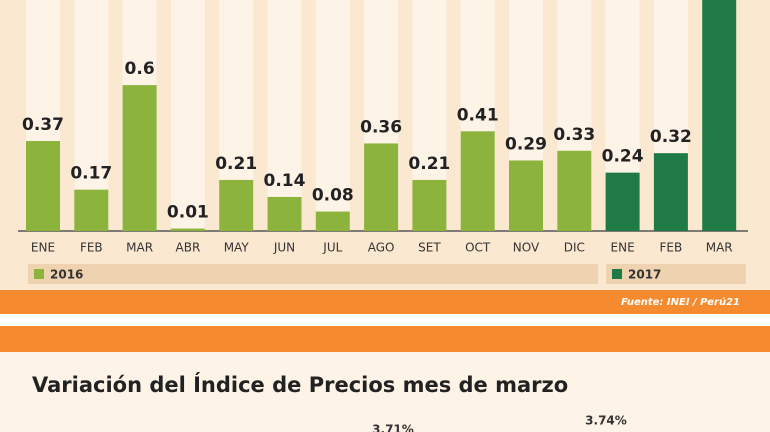 The width and height of the screenshot is (770, 432). I want to click on data-label: 0.01, so click(188, 213).